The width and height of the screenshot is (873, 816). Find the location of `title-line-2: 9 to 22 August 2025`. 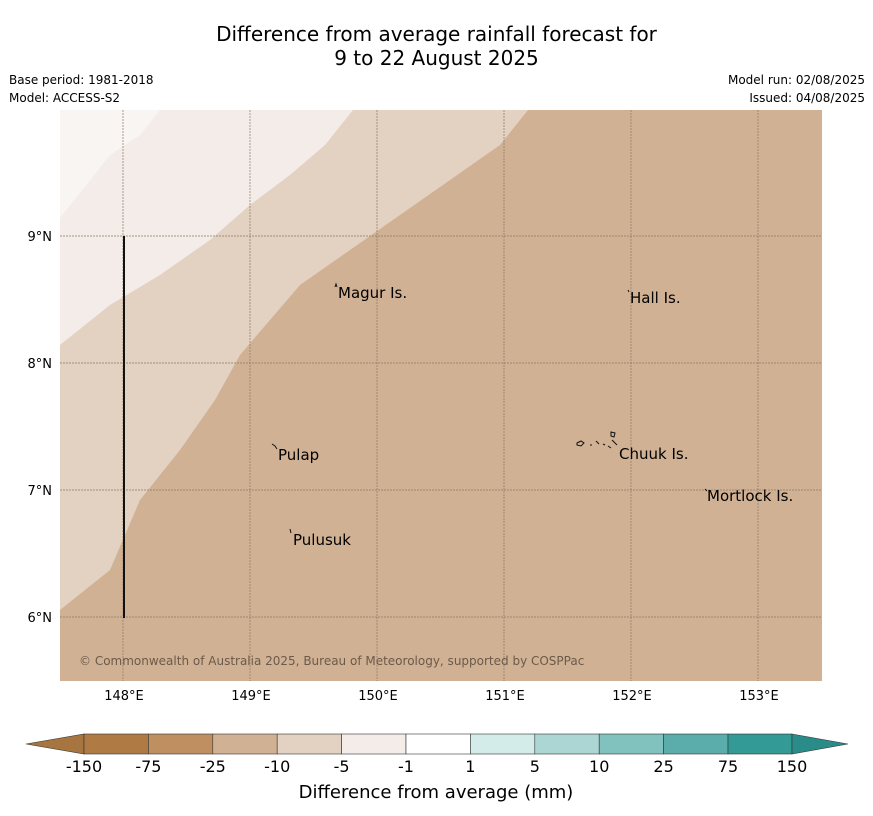

title-line-2: 9 to 22 August 2025 is located at coordinates (436, 58).